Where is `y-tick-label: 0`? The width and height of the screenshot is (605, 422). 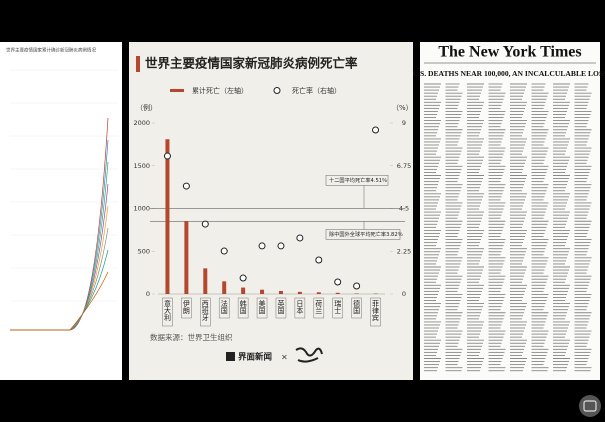
y-tick-label: 0 is located at coordinates (148, 294).